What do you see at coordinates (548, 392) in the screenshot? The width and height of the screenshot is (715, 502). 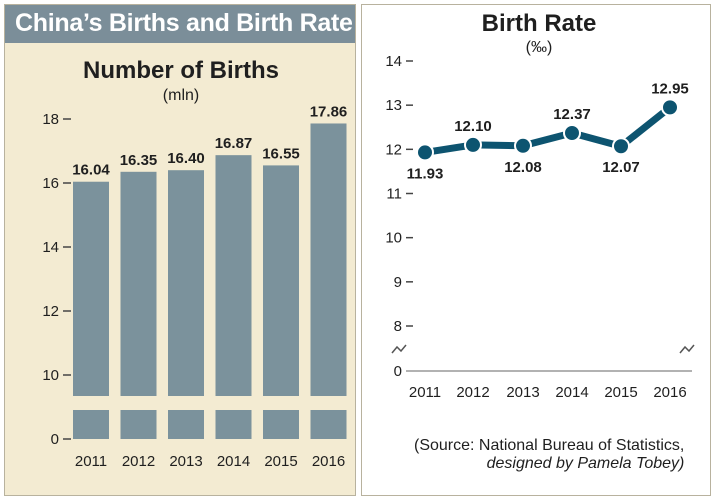 I see `birth-rate-x-axis: 2011 2012 2013 2014 2015 2016` at bounding box center [548, 392].